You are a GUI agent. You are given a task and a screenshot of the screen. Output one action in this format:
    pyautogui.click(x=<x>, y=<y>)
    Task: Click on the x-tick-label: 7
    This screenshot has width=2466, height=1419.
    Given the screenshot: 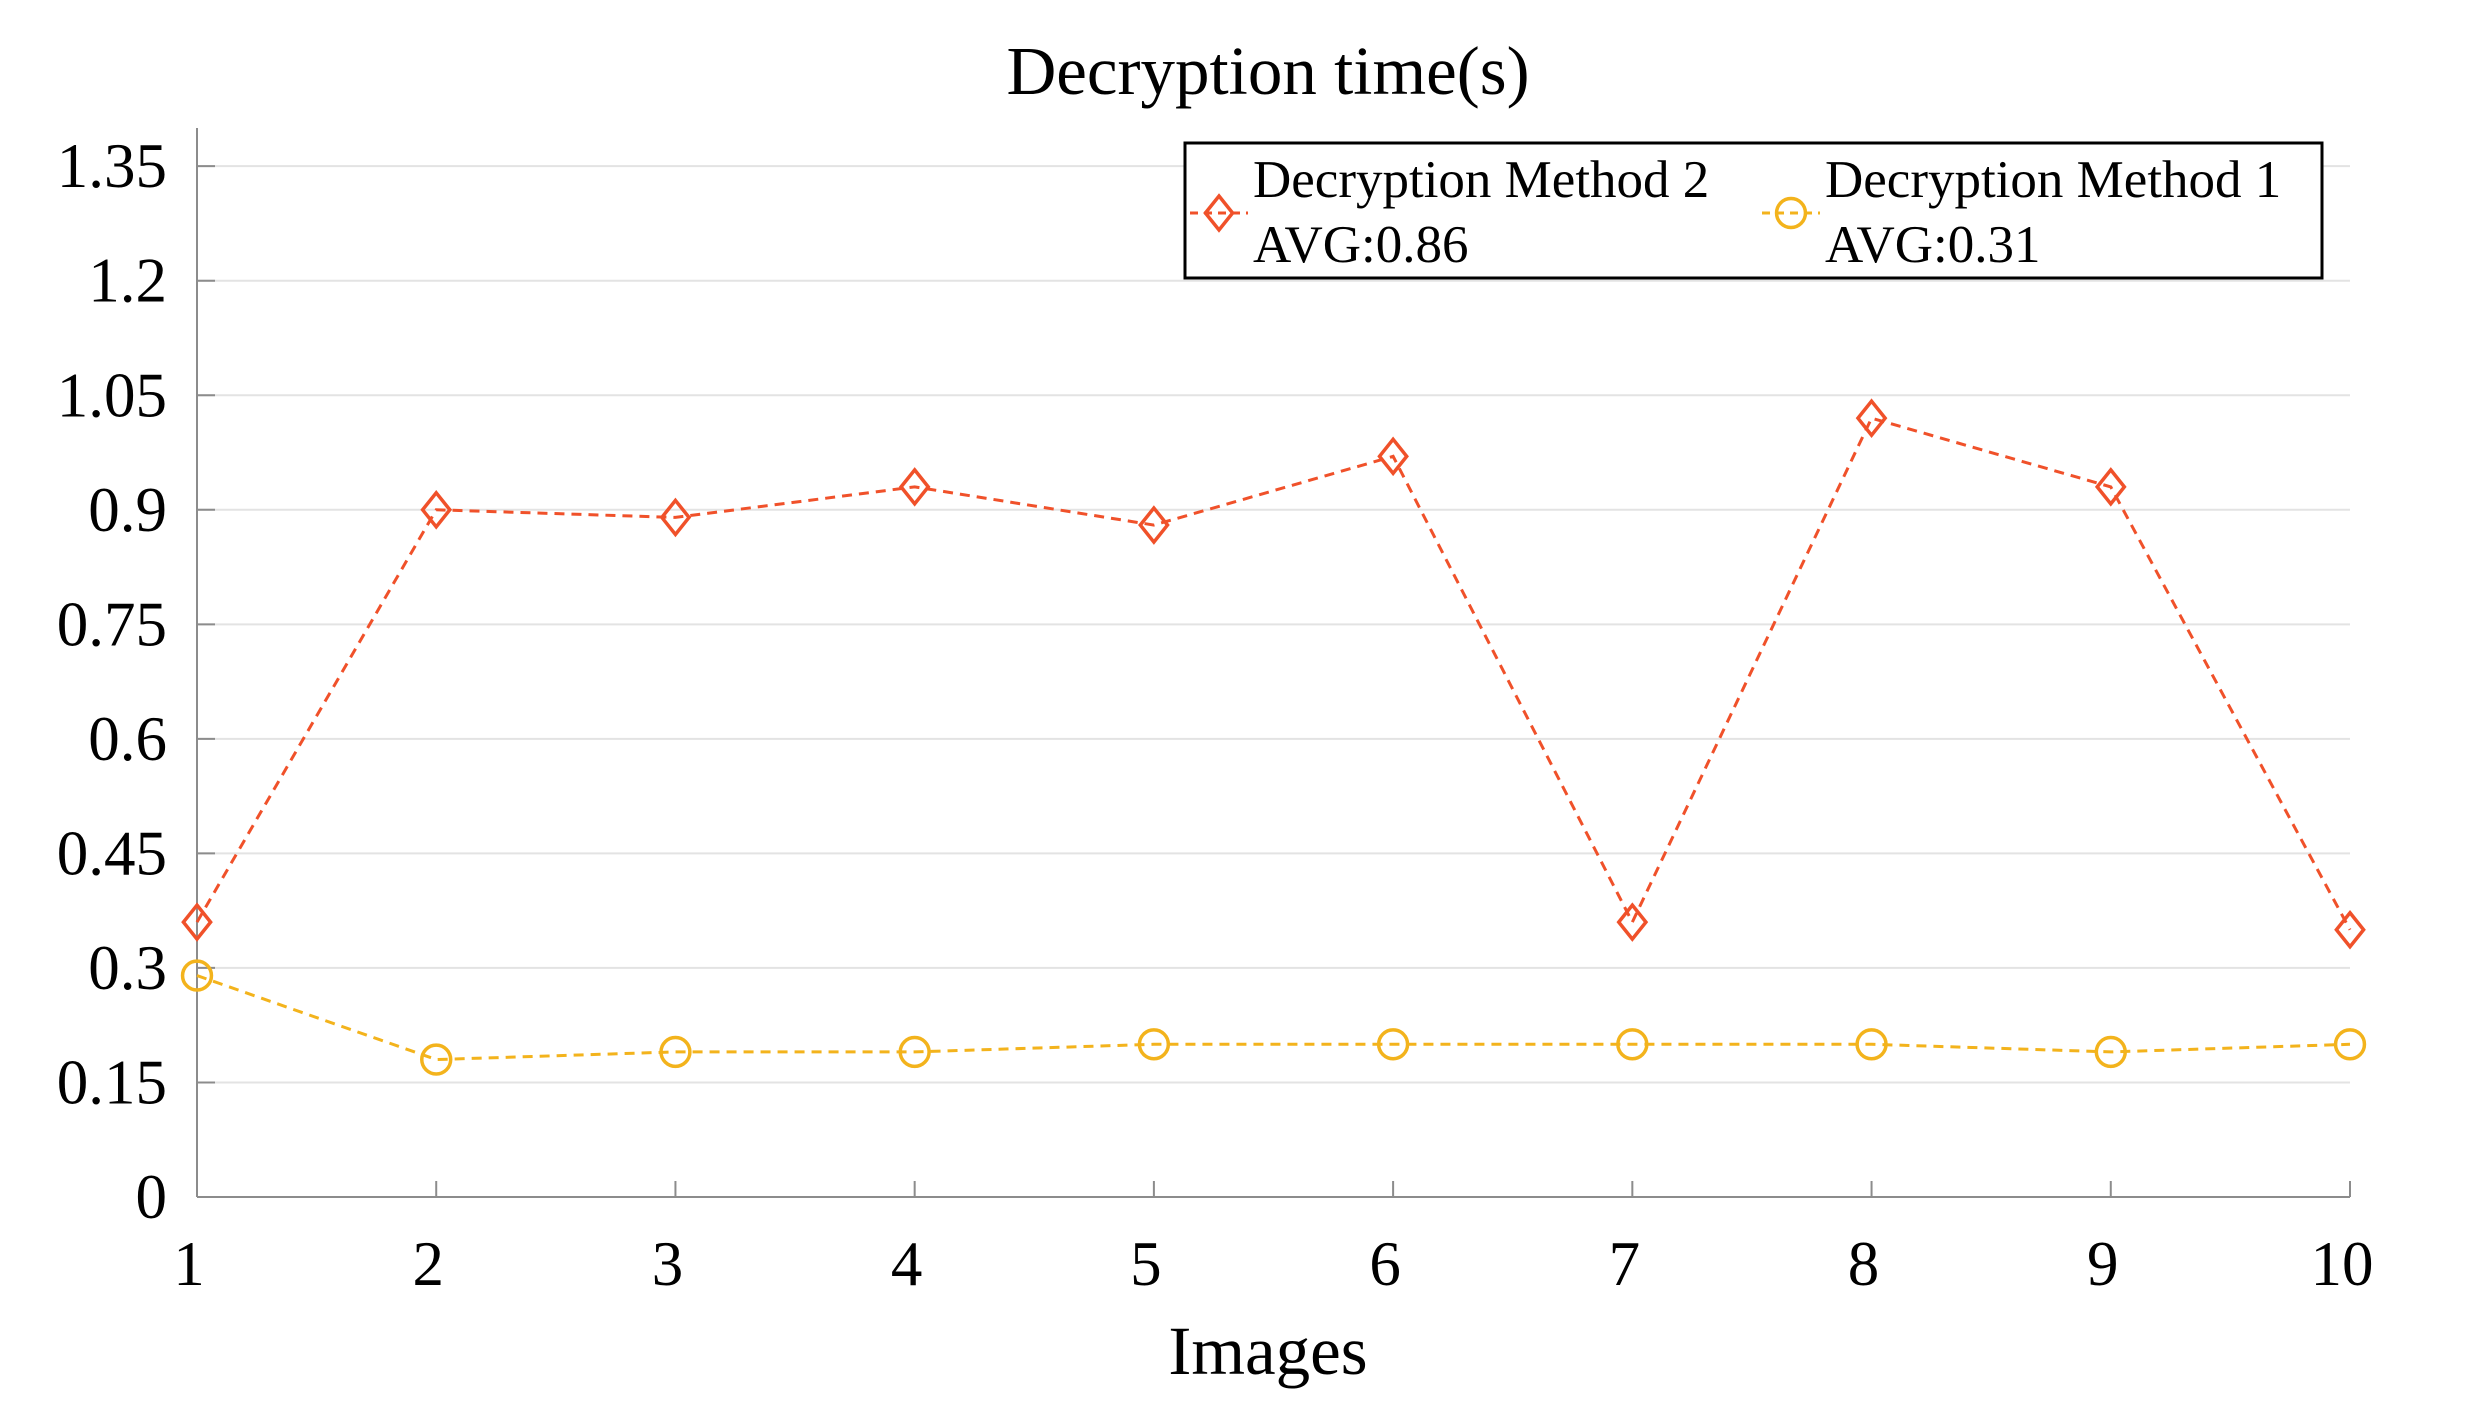 What is the action you would take?
    pyautogui.click(x=1625, y=1264)
    